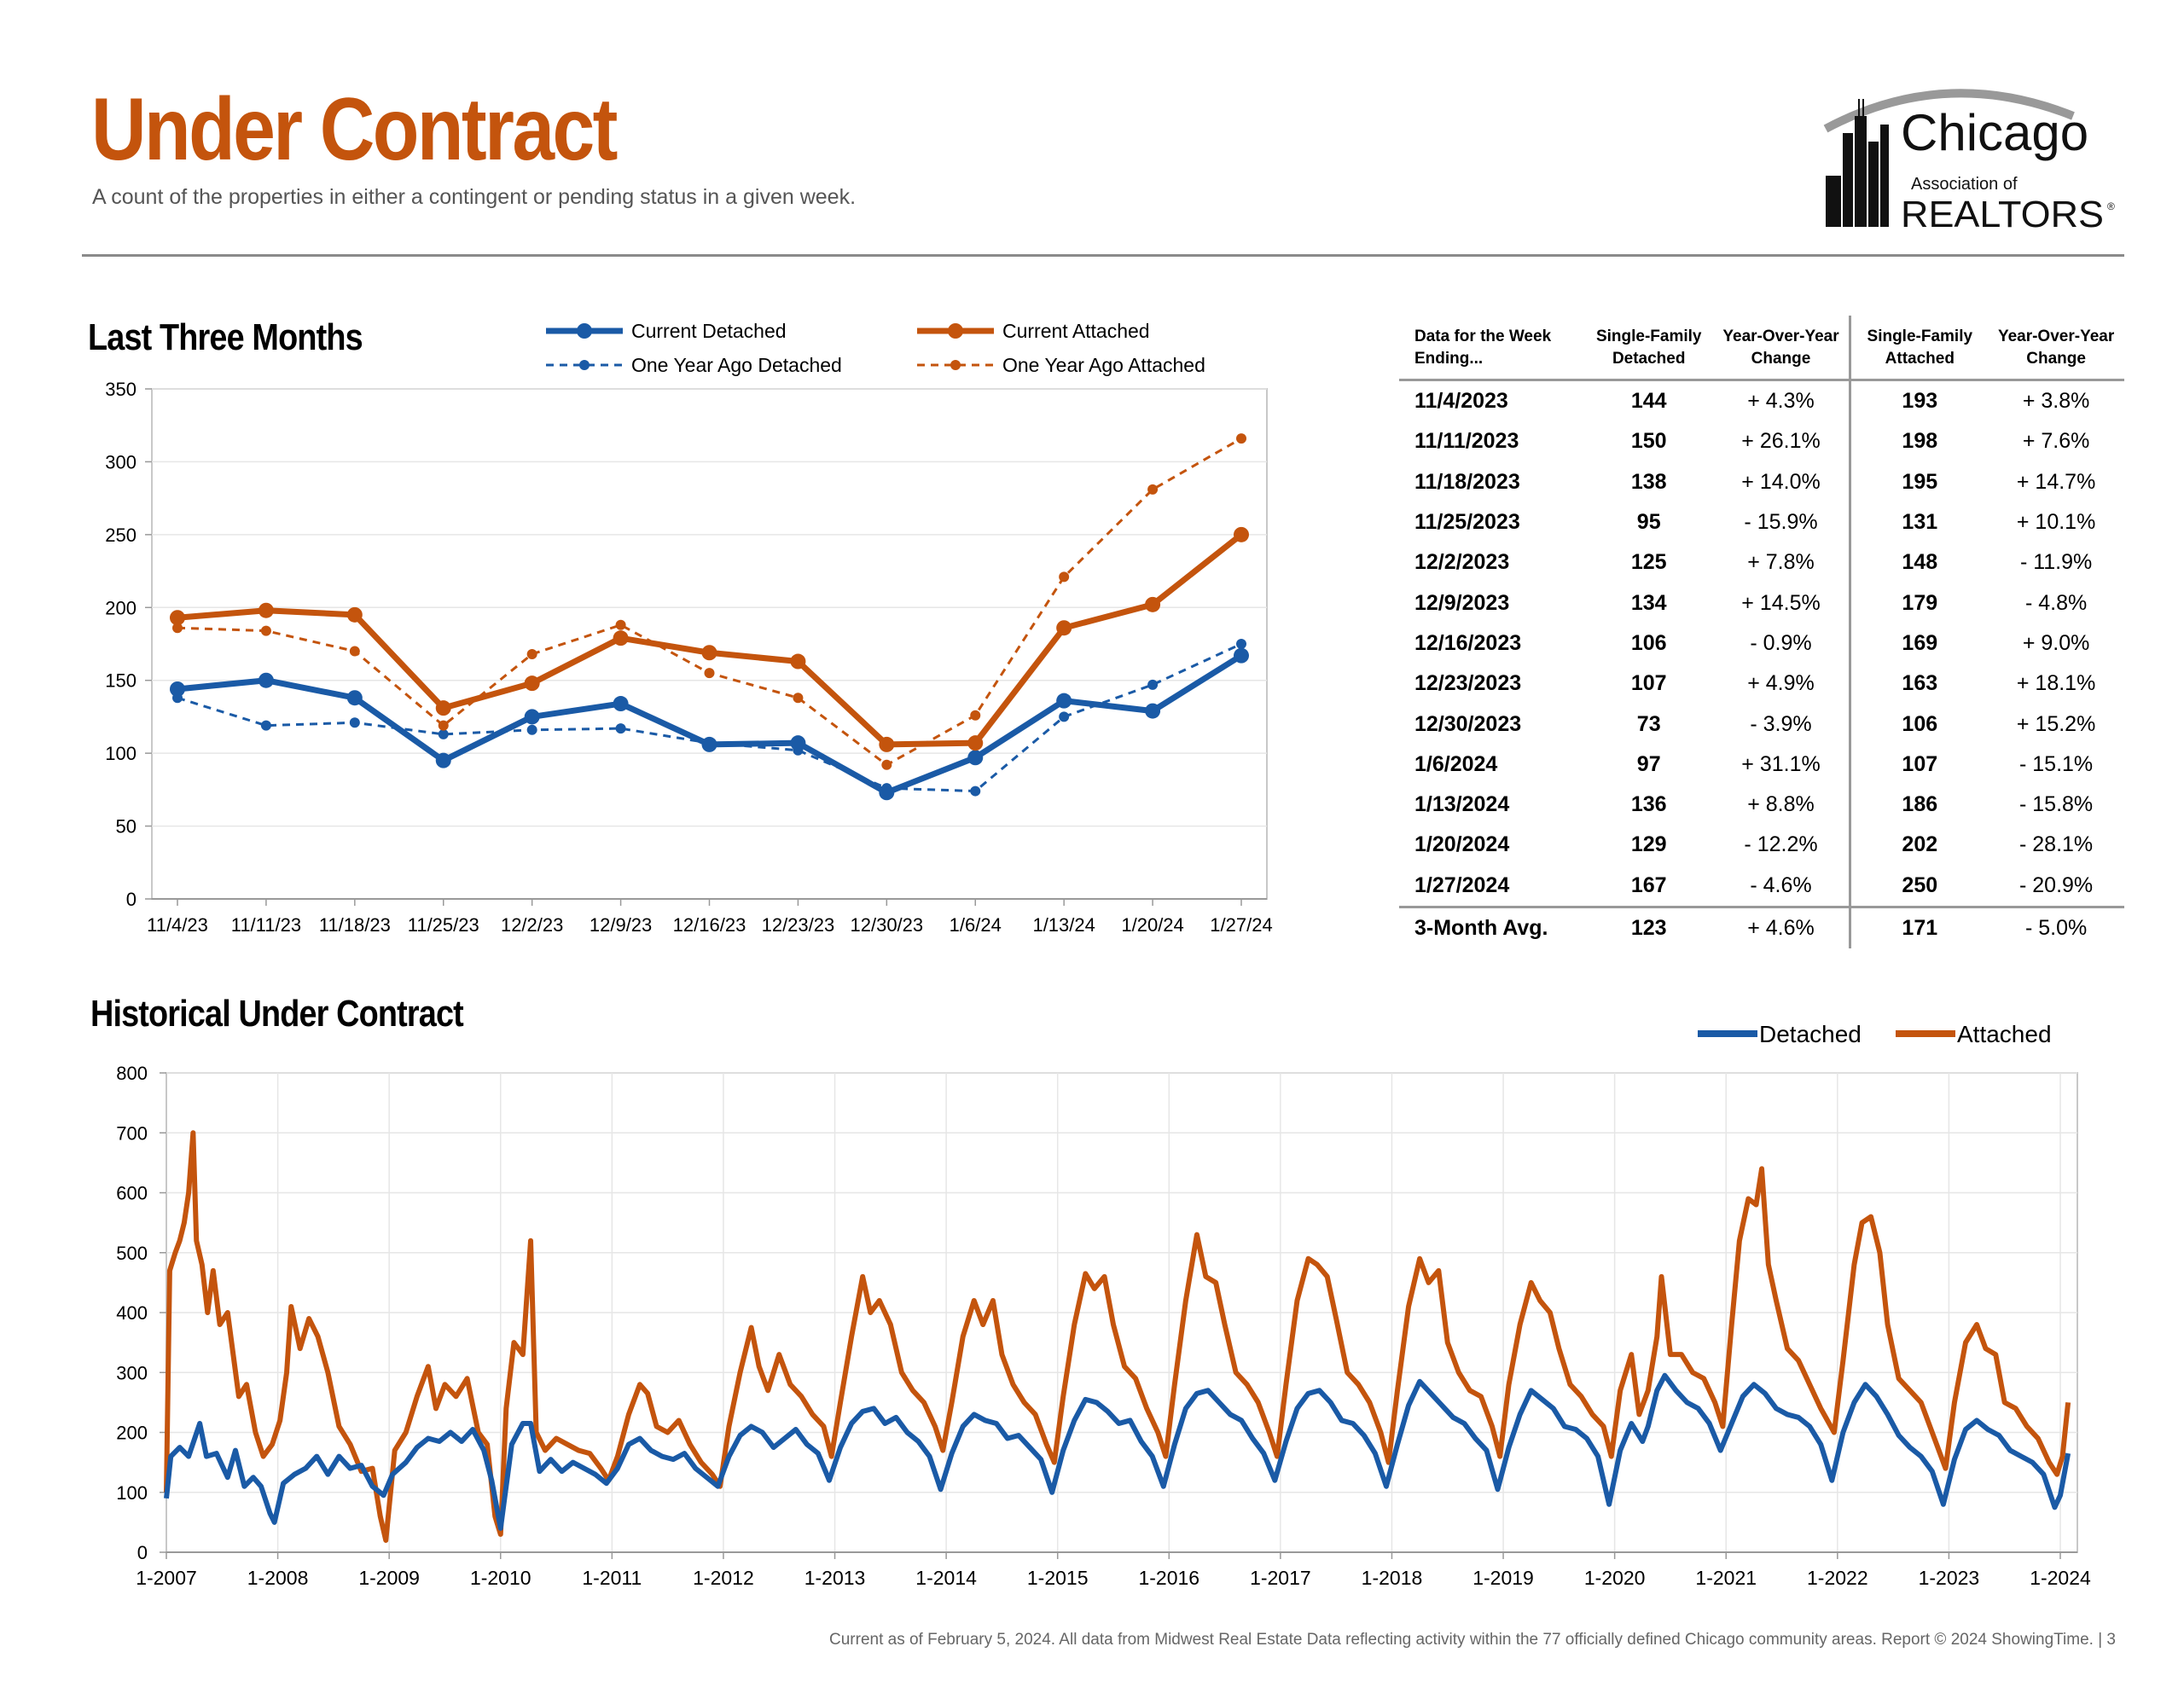  What do you see at coordinates (126, 827) in the screenshot?
I see `y-tick-label: 50` at bounding box center [126, 827].